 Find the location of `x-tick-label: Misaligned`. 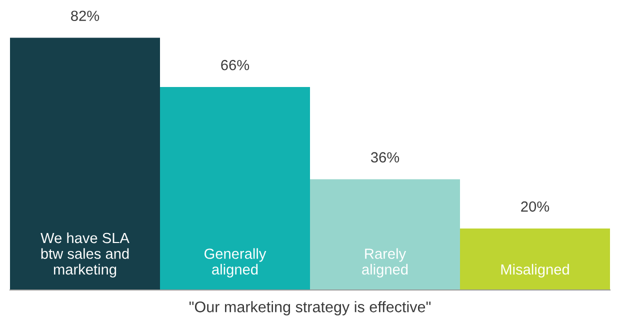

x-tick-label: Misaligned is located at coordinates (535, 271).